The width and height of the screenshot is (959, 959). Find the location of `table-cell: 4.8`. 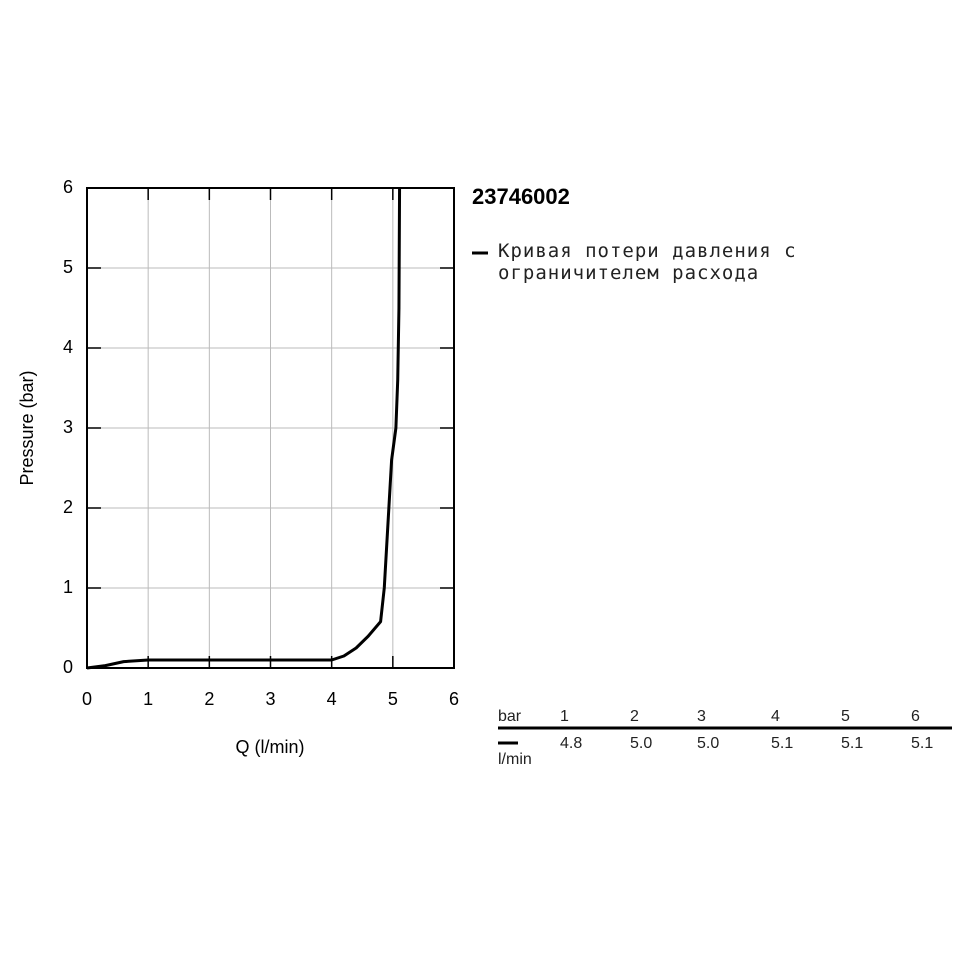

table-cell: 4.8 is located at coordinates (571, 743).